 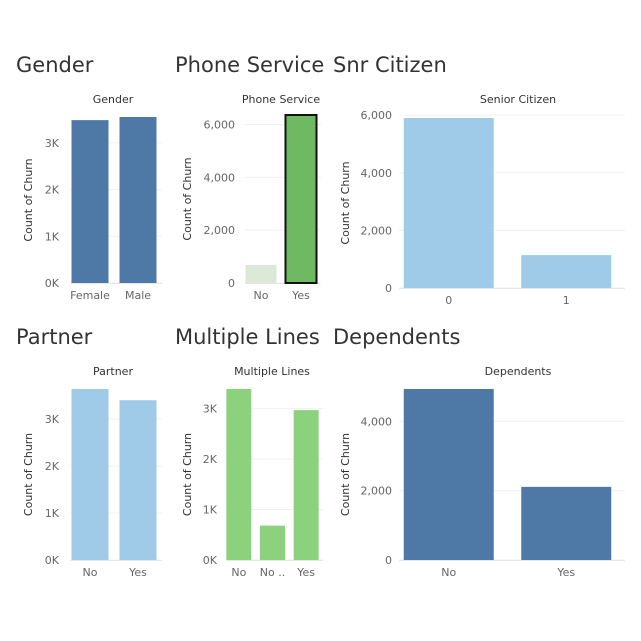 I want to click on y-tick-label-senior-citizen: 0, so click(x=388, y=288).